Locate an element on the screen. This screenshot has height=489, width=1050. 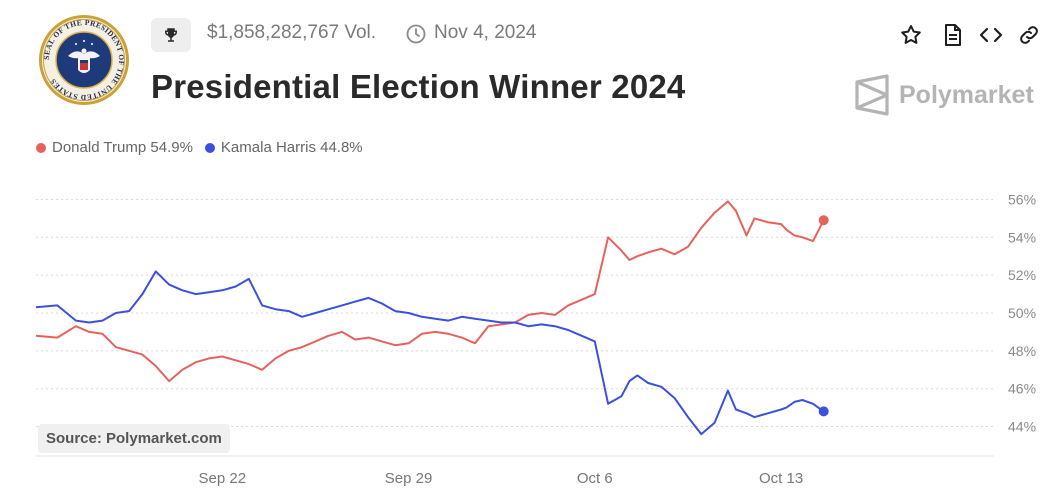
link-icon is located at coordinates (1029, 35).